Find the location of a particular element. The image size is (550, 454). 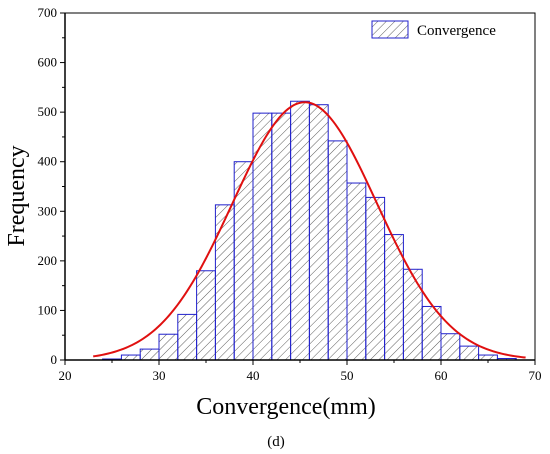

x-tick-label: 20 is located at coordinates (65, 375).